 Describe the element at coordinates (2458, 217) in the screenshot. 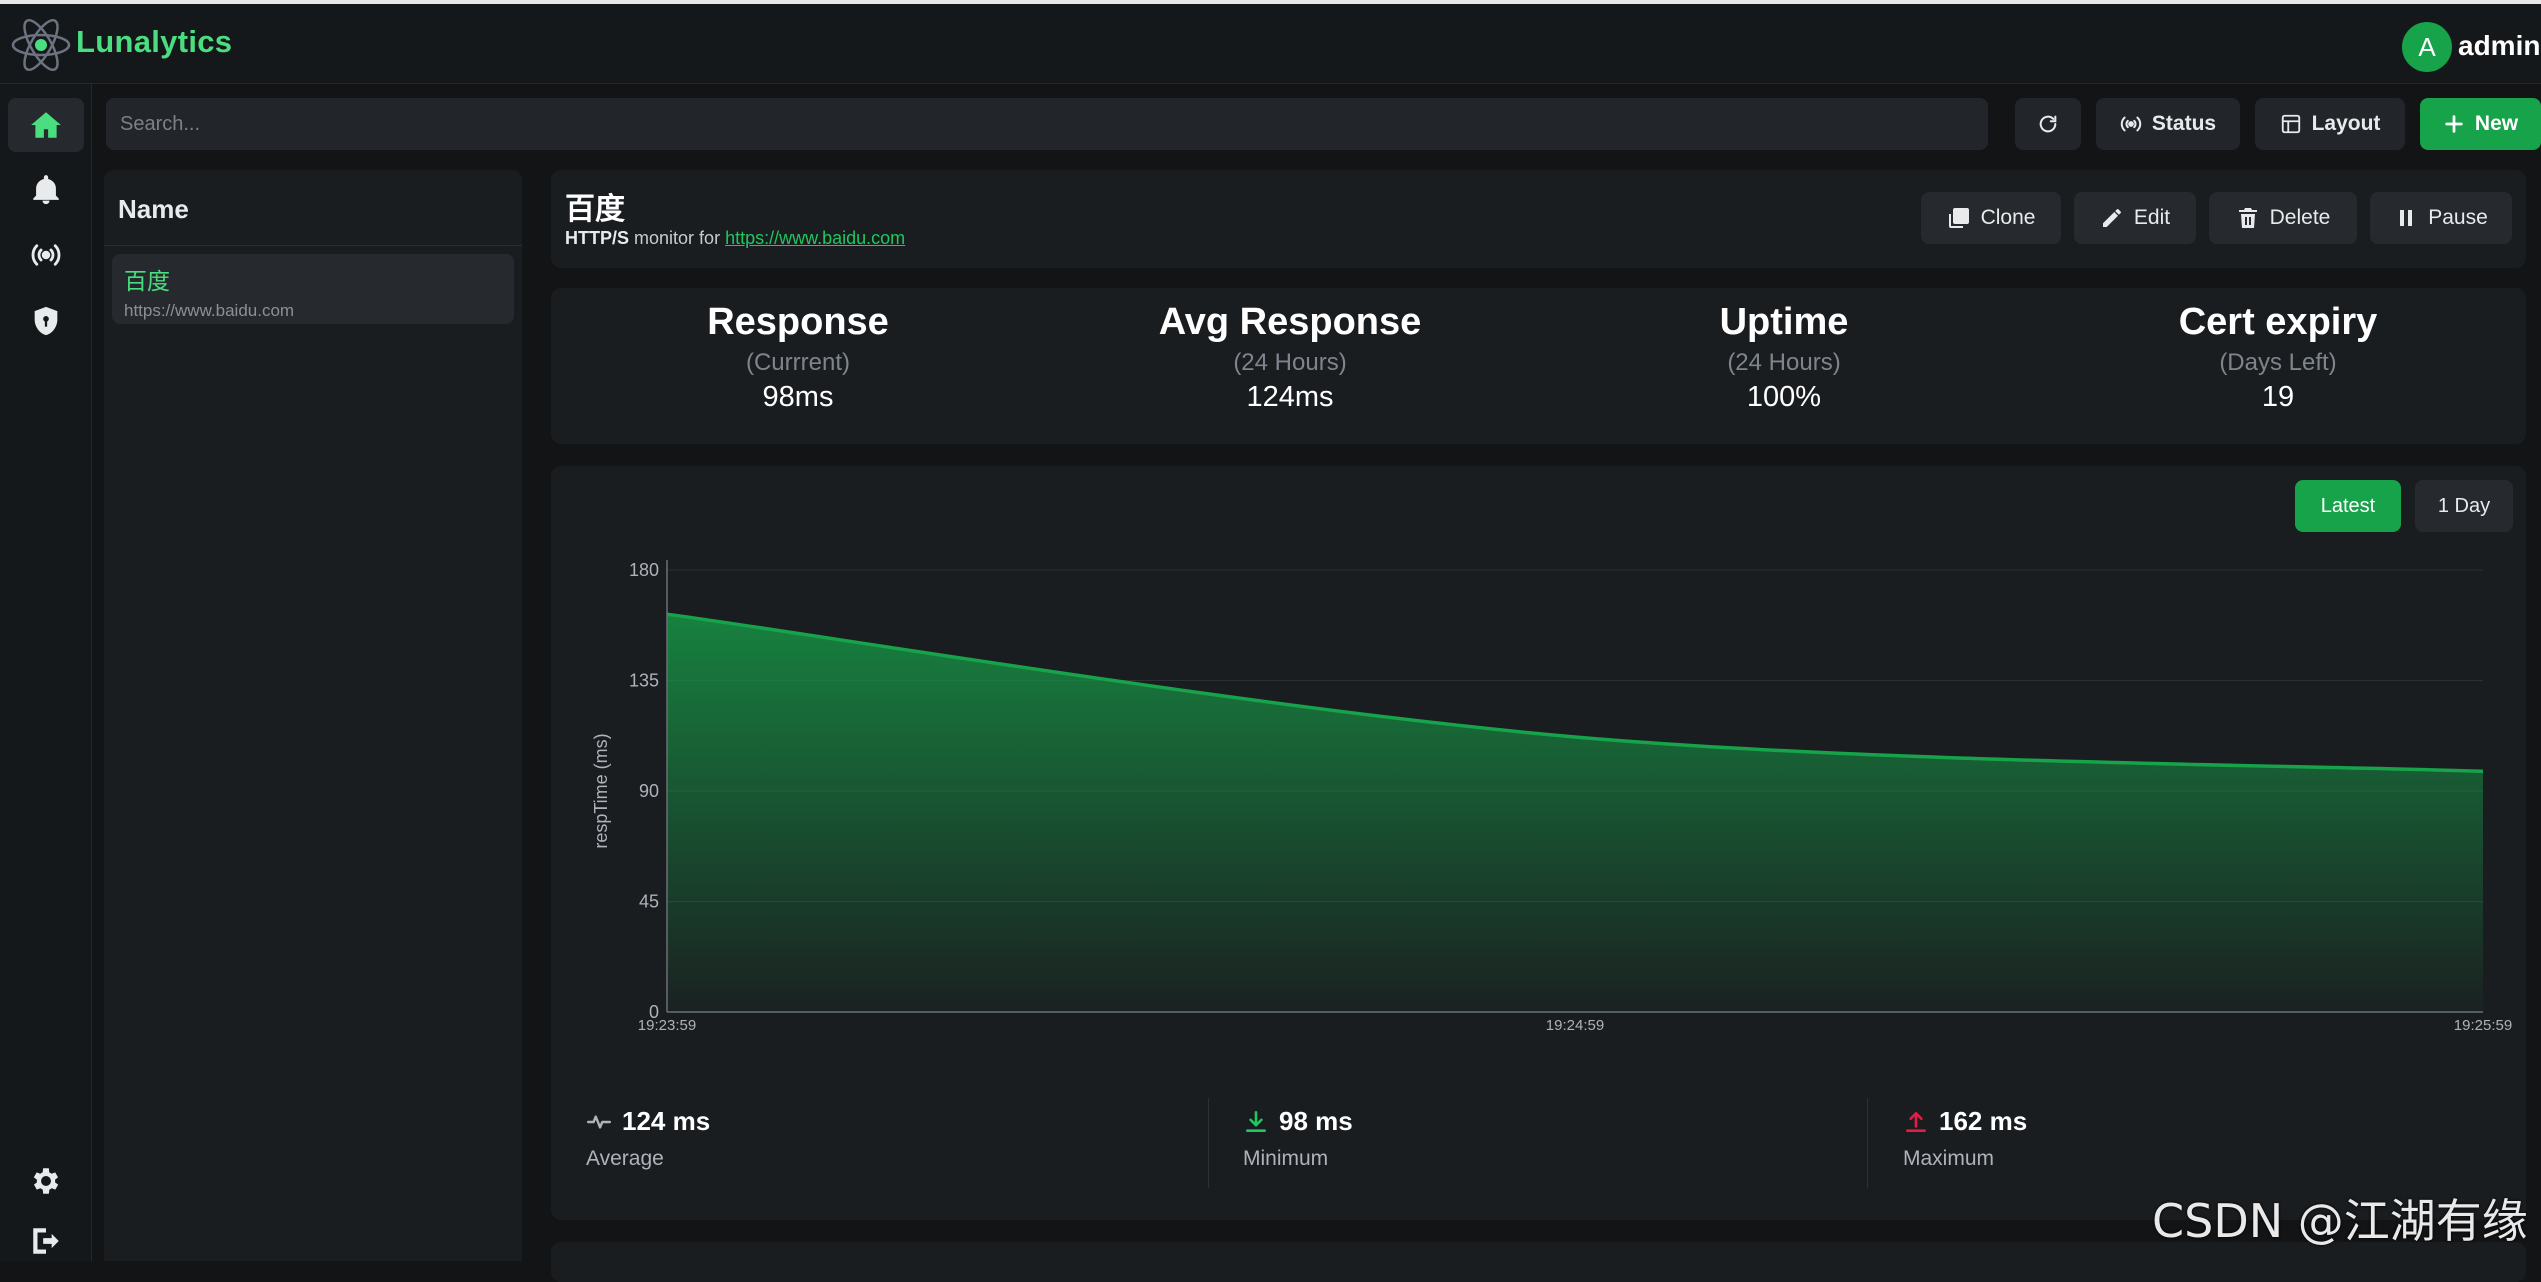

I see `pause-label: Pause` at that location.